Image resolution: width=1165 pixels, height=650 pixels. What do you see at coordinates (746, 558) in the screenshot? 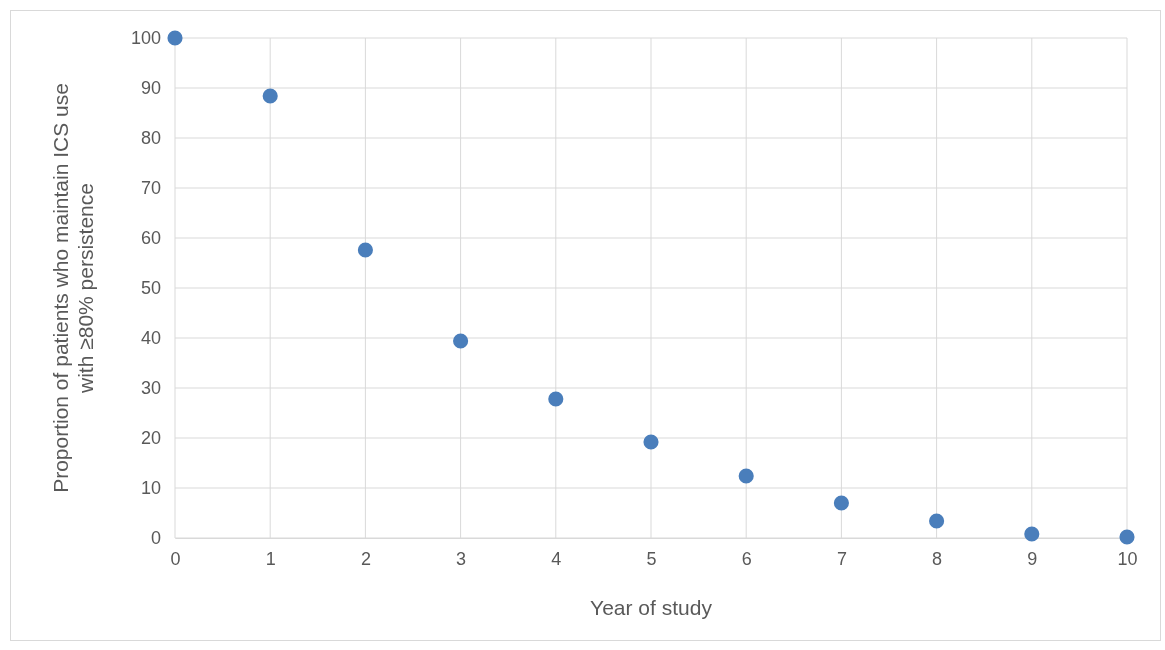
I see `x-tick-label: 6` at bounding box center [746, 558].